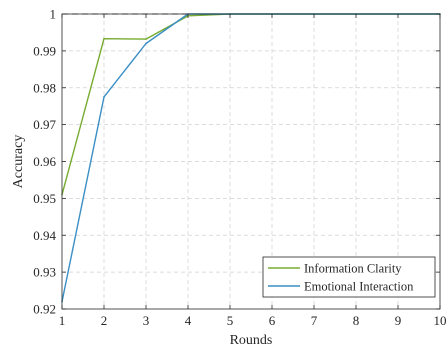  Describe the element at coordinates (62, 320) in the screenshot. I see `x-tick-label: 1` at that location.